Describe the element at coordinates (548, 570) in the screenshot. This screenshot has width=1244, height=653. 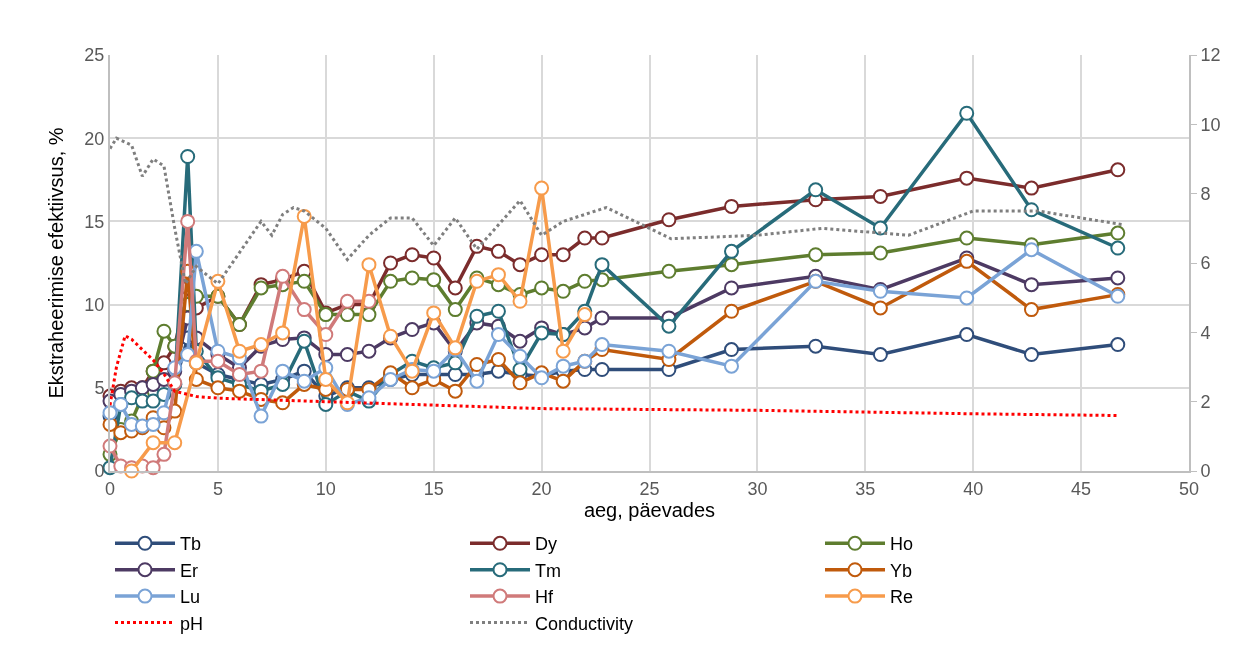
I see `legend-label: Tm` at that location.